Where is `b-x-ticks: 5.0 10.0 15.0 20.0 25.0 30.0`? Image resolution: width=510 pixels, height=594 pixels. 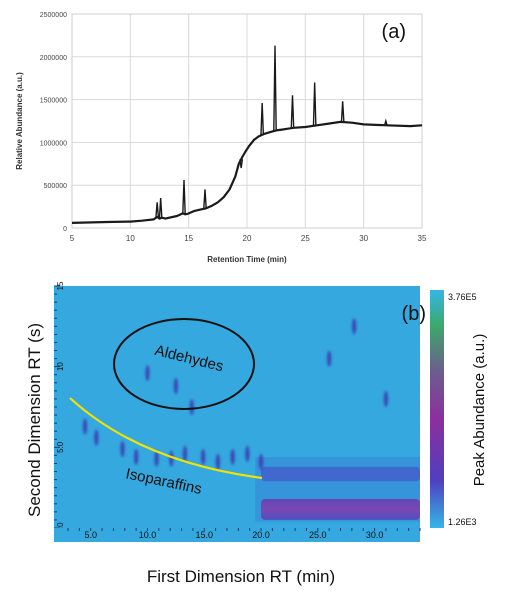 b-x-ticks: 5.0 10.0 15.0 20.0 25.0 30.0 is located at coordinates (233, 535).